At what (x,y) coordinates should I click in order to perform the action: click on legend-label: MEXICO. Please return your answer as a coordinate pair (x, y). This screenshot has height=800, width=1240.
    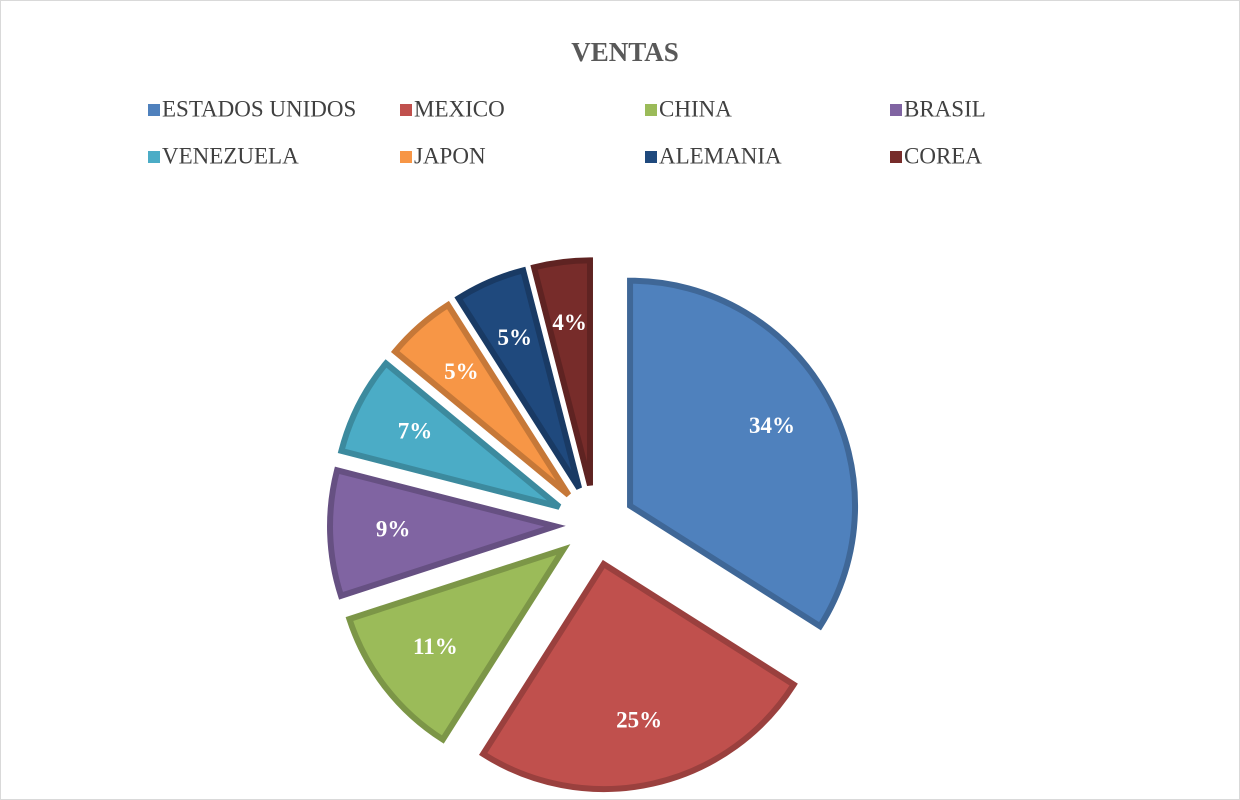
    Looking at the image, I should click on (459, 108).